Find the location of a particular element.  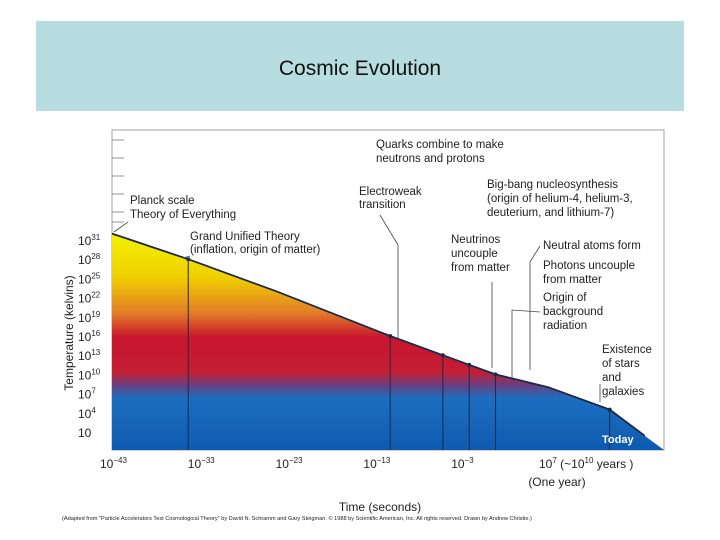

annotation-text: (origin of helium-4, helium-3, is located at coordinates (560, 199).